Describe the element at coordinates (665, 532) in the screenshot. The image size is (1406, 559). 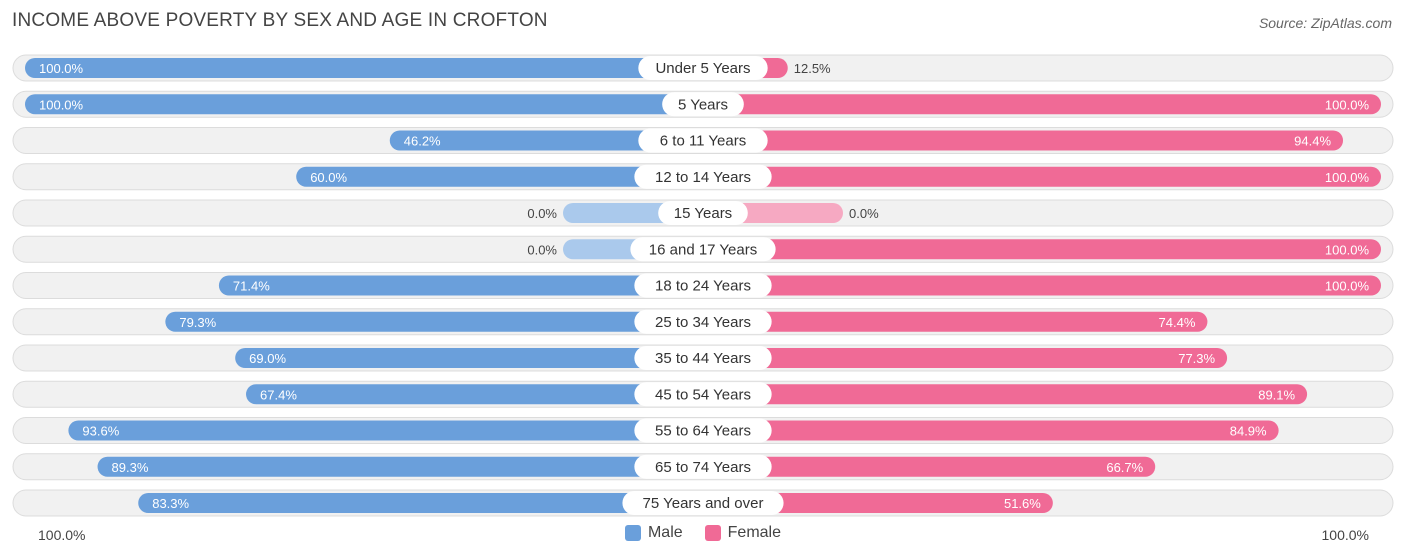
I see `legend-male-label: Male` at that location.